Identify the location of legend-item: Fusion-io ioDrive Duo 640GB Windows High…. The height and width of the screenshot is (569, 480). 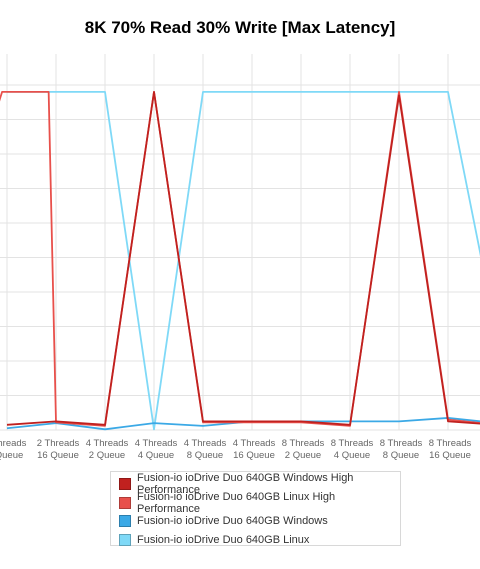
(259, 484).